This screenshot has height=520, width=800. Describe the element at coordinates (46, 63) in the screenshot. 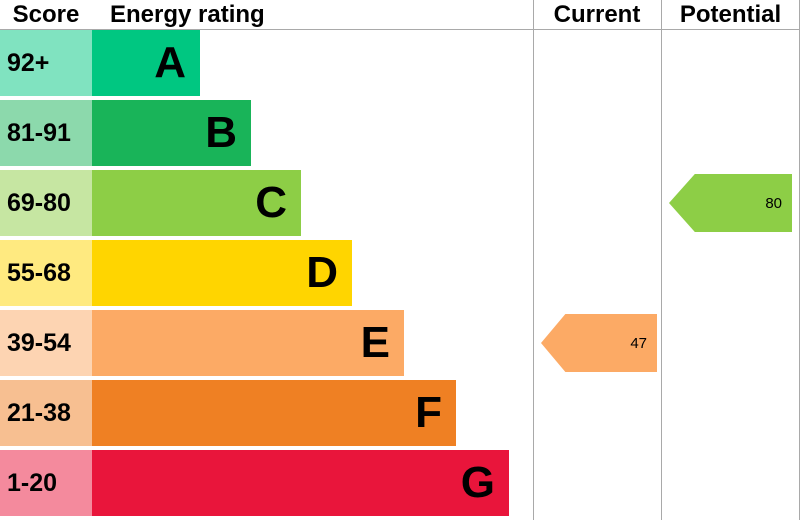

I see `score-range: 92+` at that location.